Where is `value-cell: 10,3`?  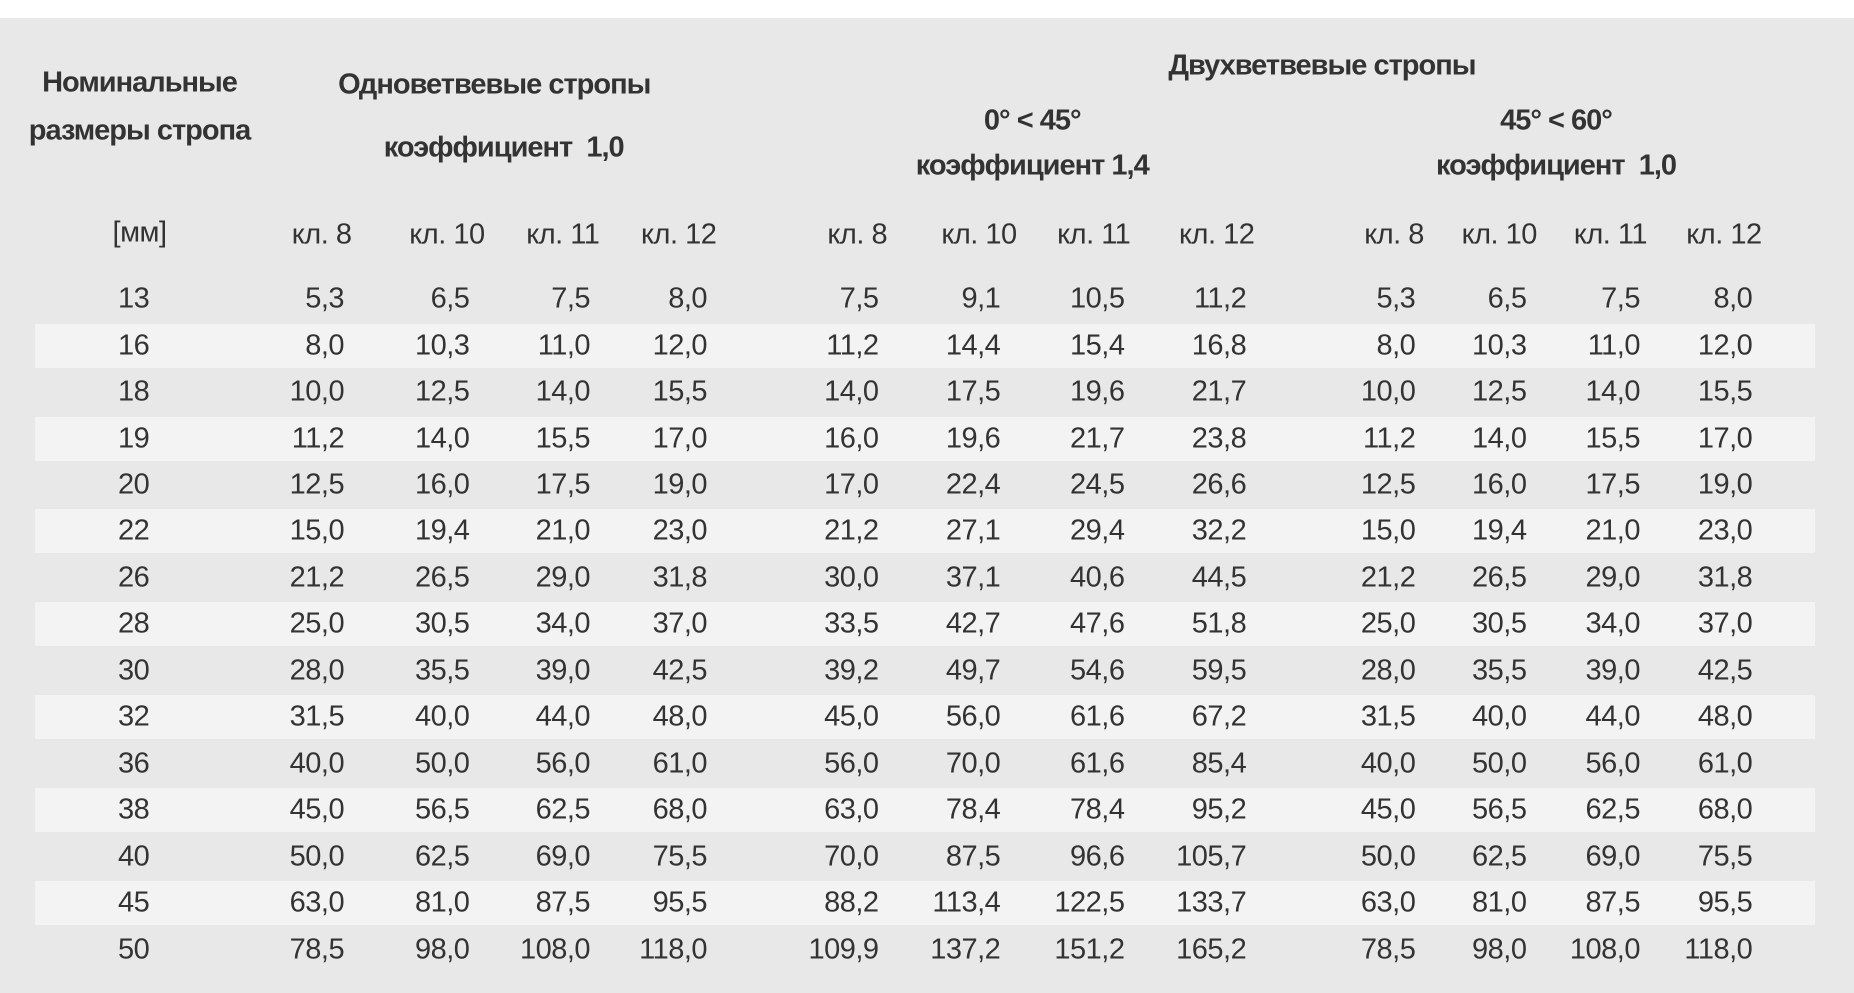 value-cell: 10,3 is located at coordinates (442, 345).